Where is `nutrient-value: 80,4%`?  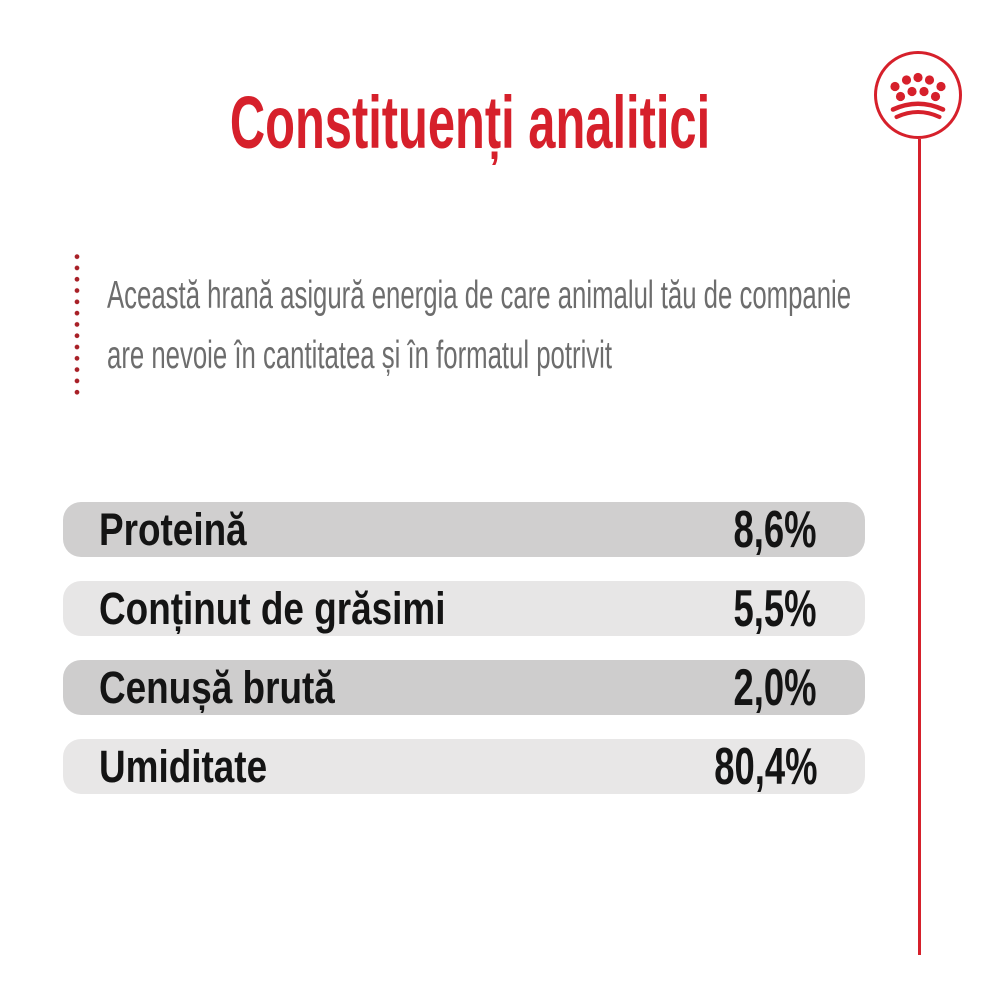 nutrient-value: 80,4% is located at coordinates (765, 766).